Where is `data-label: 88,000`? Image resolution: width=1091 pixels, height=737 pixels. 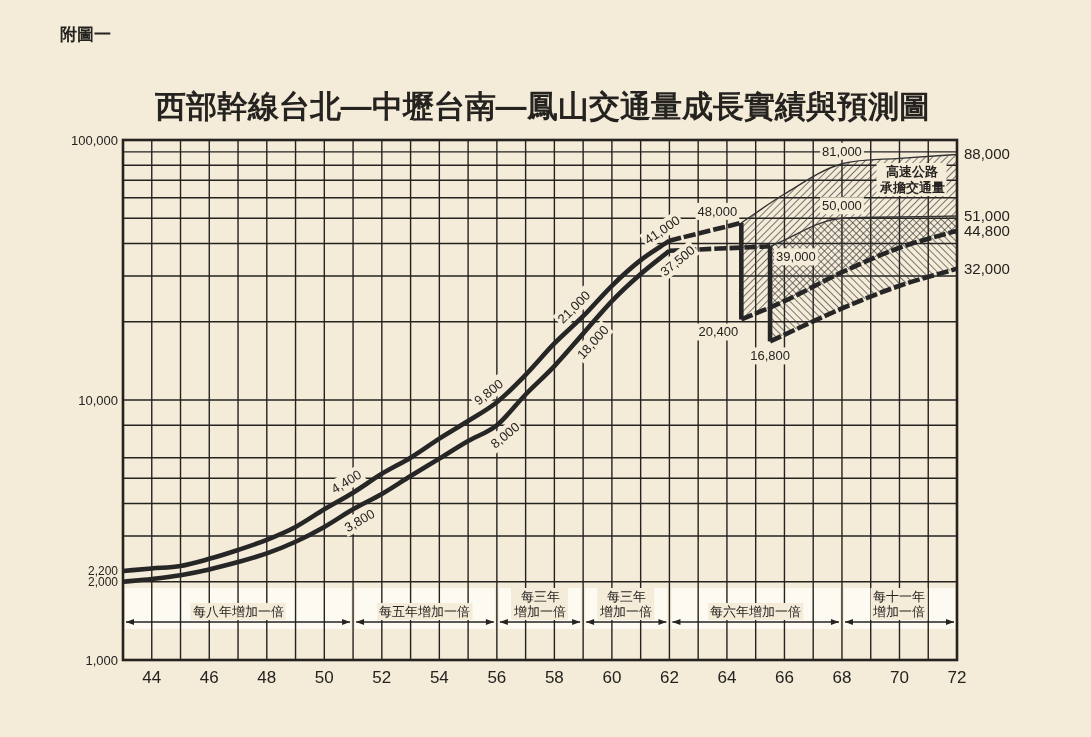 data-label: 88,000 is located at coordinates (987, 154).